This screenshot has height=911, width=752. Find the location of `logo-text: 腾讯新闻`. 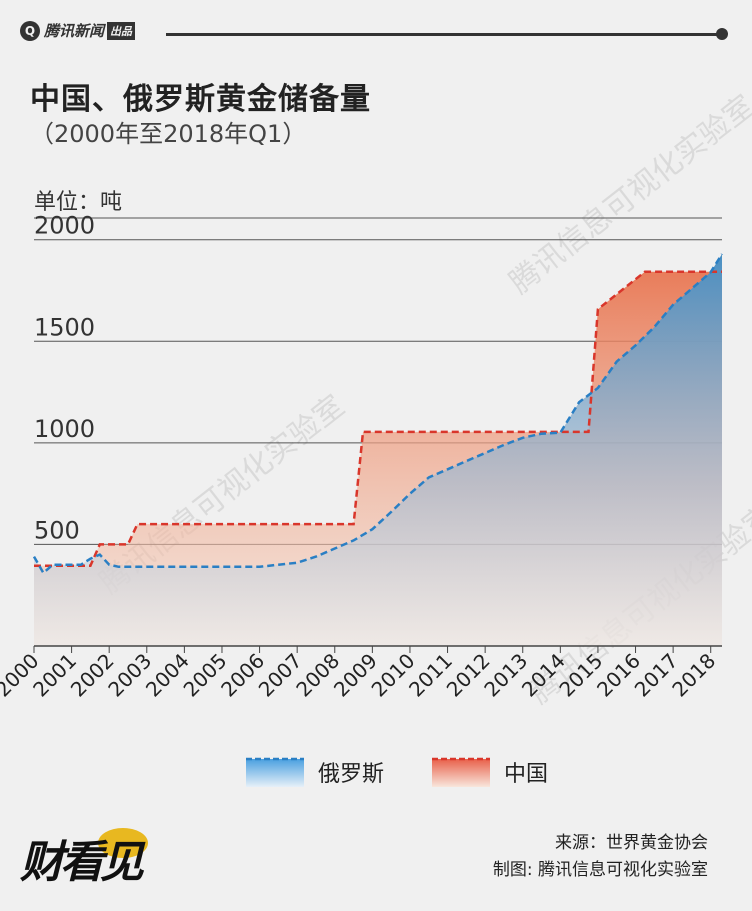

logo-text: 腾讯新闻 is located at coordinates (74, 31).